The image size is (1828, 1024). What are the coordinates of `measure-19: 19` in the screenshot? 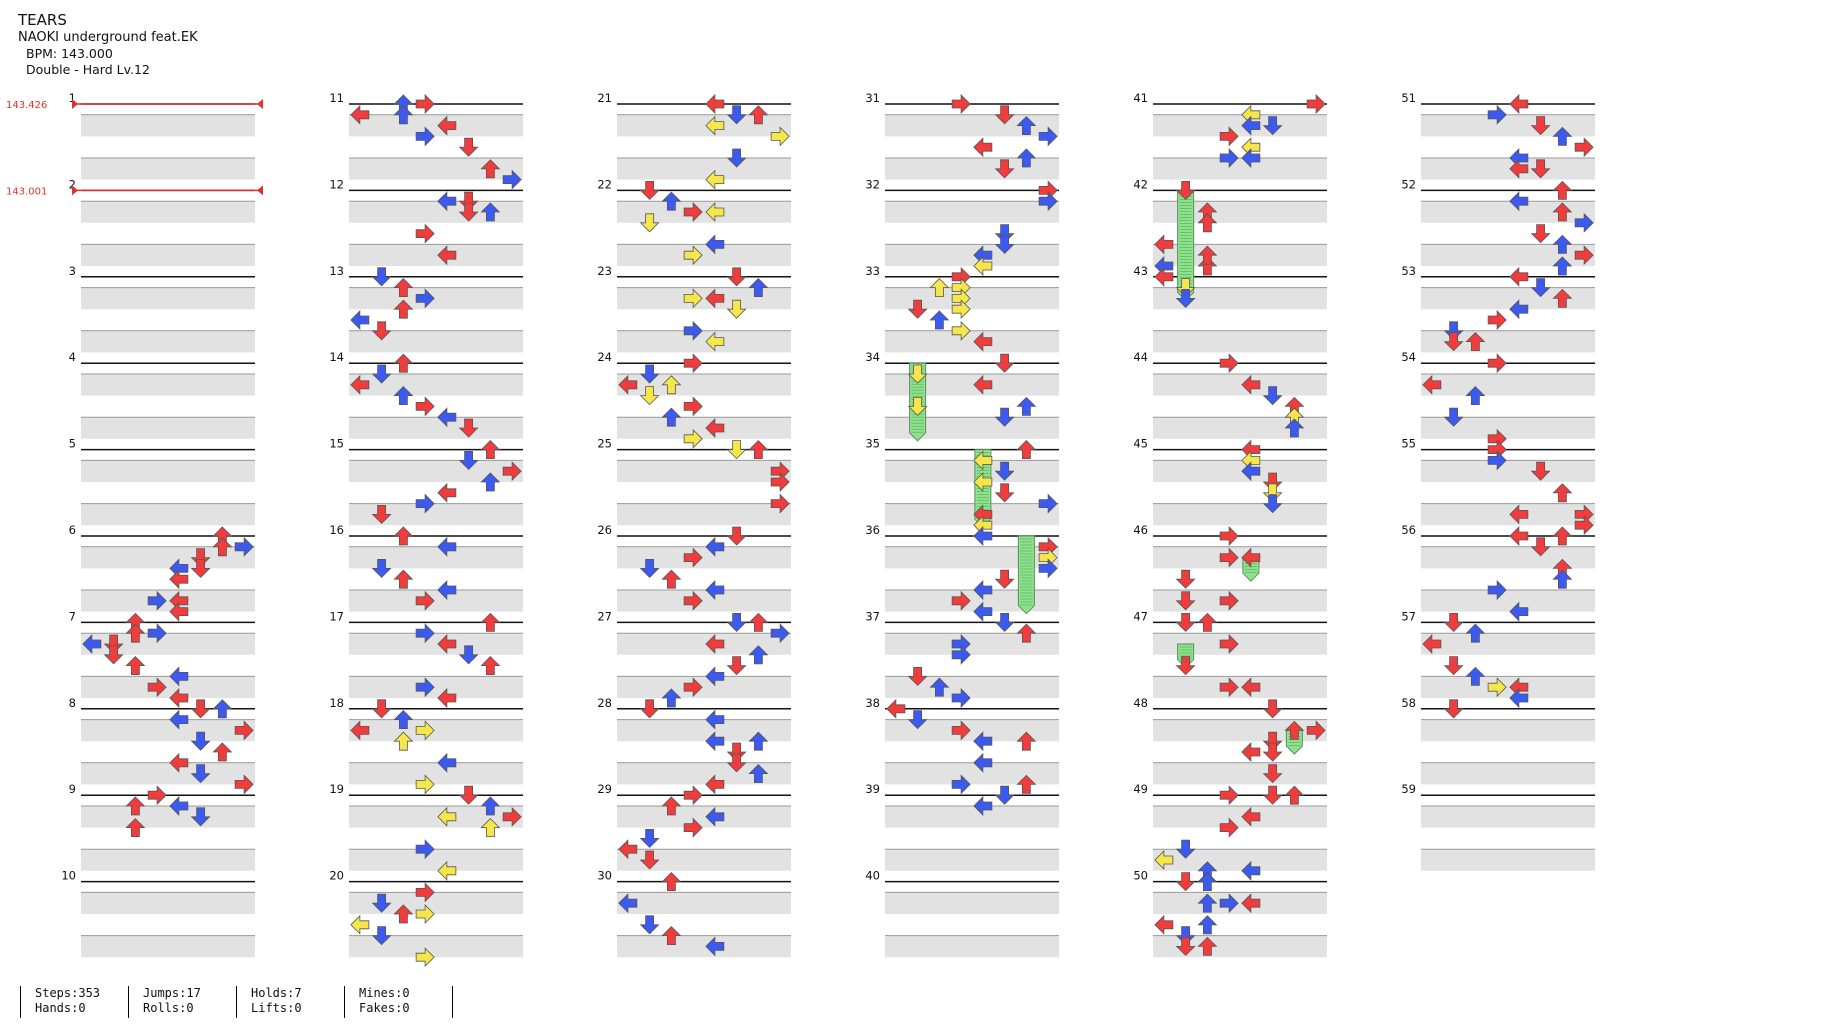 It's located at (426, 826).